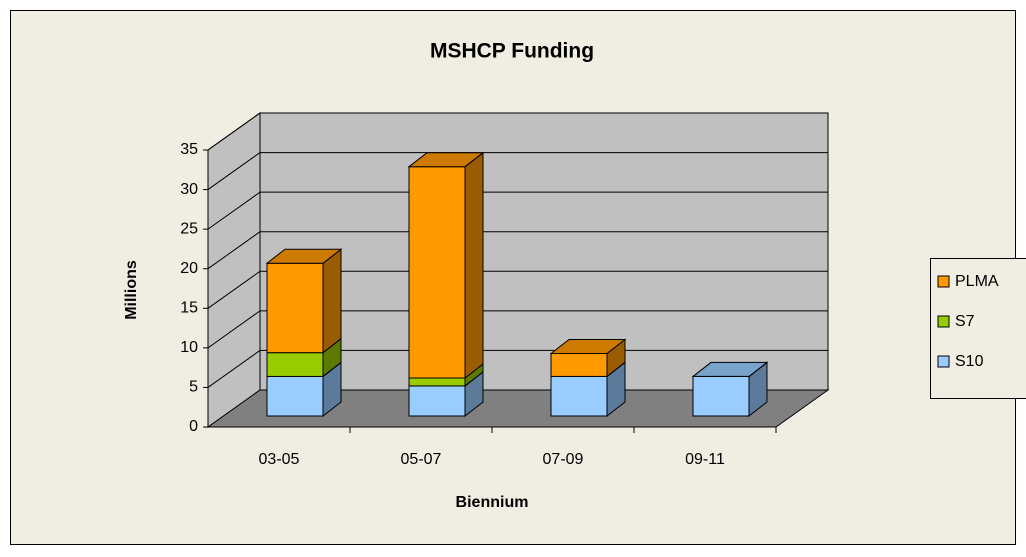  Describe the element at coordinates (512, 51) in the screenshot. I see `chart-title: MSHCP Funding` at that location.